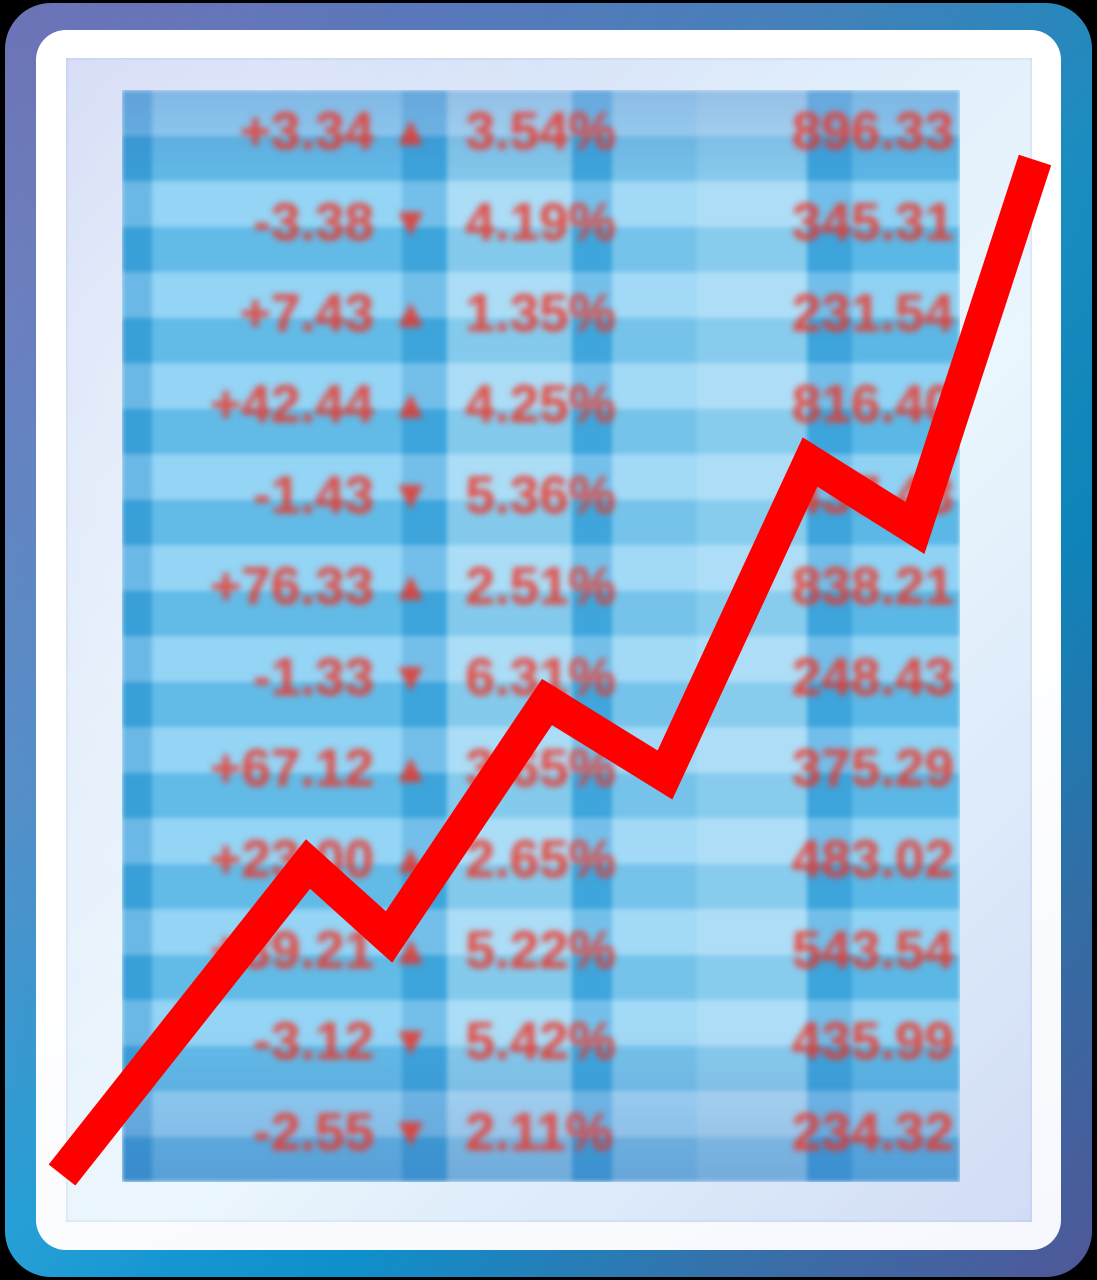 The image size is (1097, 1280). What do you see at coordinates (872, 586) in the screenshot?
I see `quote-price-value: 838.21` at bounding box center [872, 586].